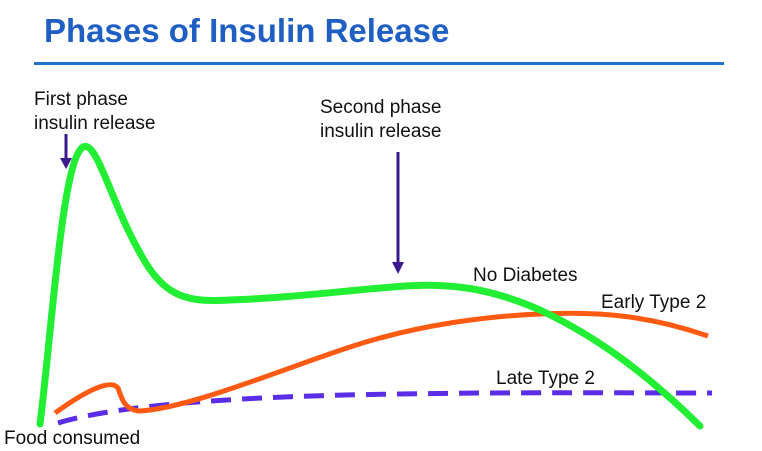 This screenshot has height=451, width=762. I want to click on food-consumed-label: Food consumed, so click(72, 438).